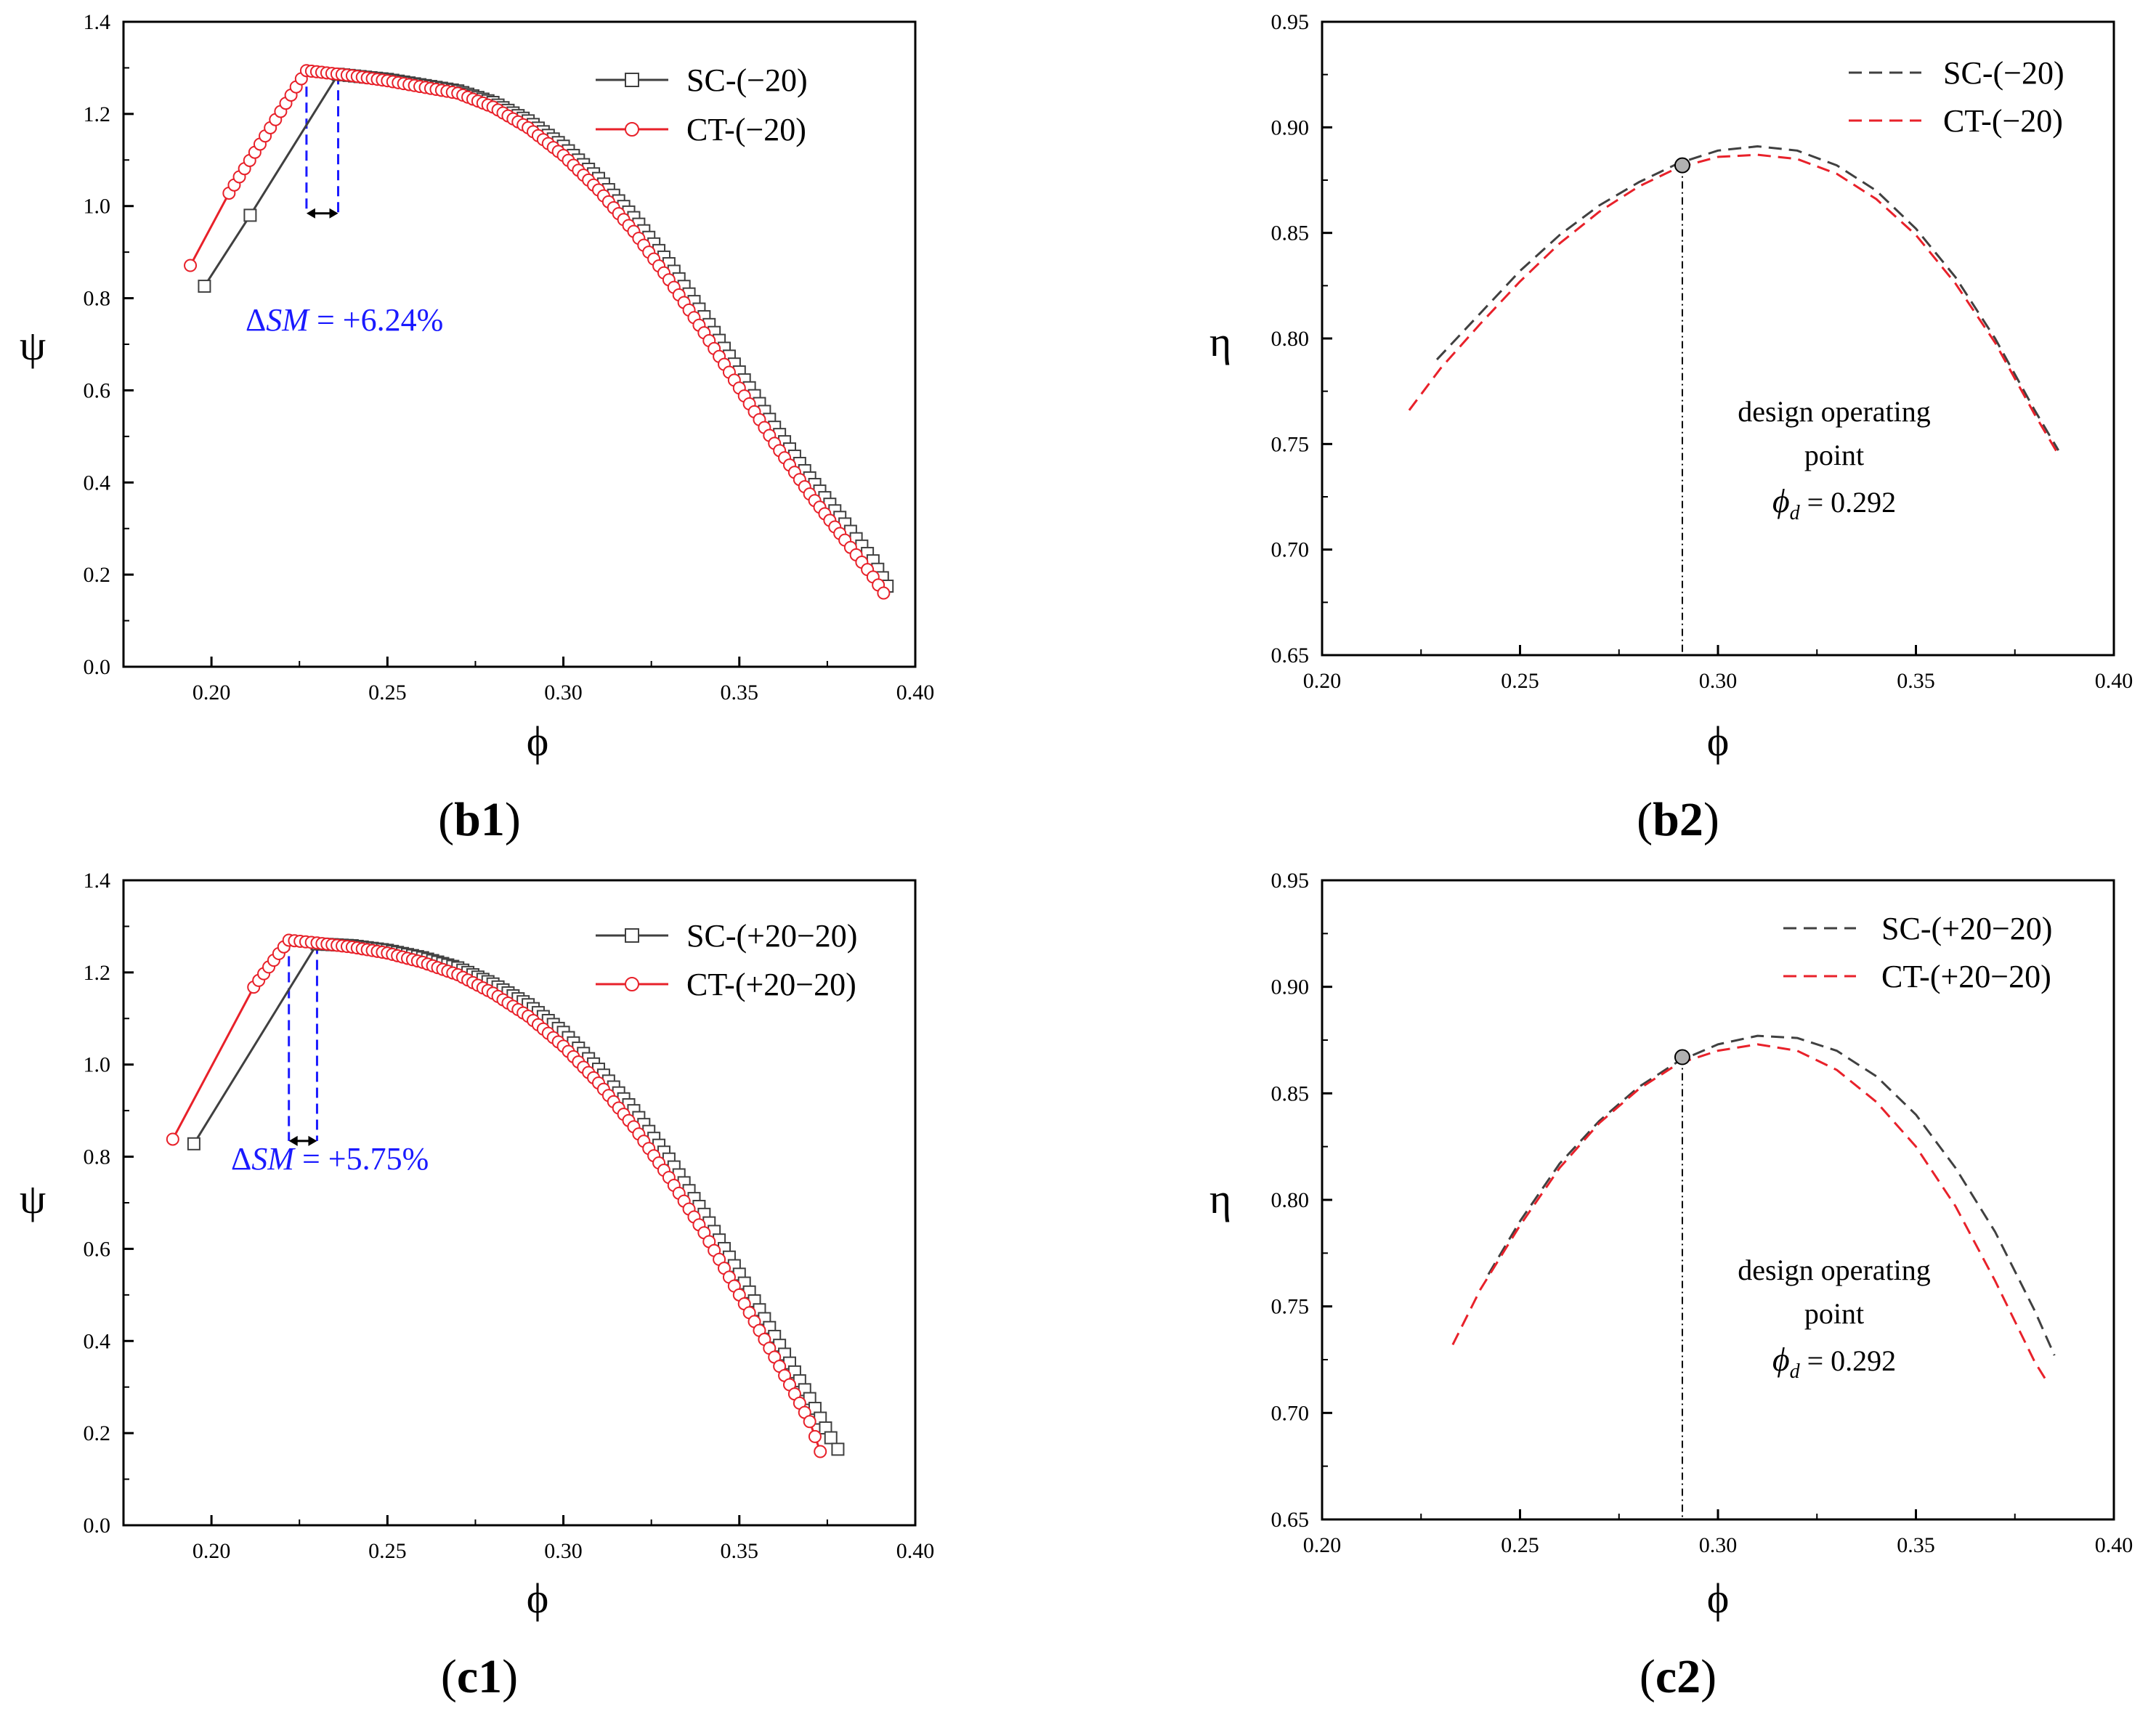 The width and height of the screenshot is (2156, 1717). What do you see at coordinates (376, 320) in the screenshot?
I see `sm-value: = +6.24%` at bounding box center [376, 320].